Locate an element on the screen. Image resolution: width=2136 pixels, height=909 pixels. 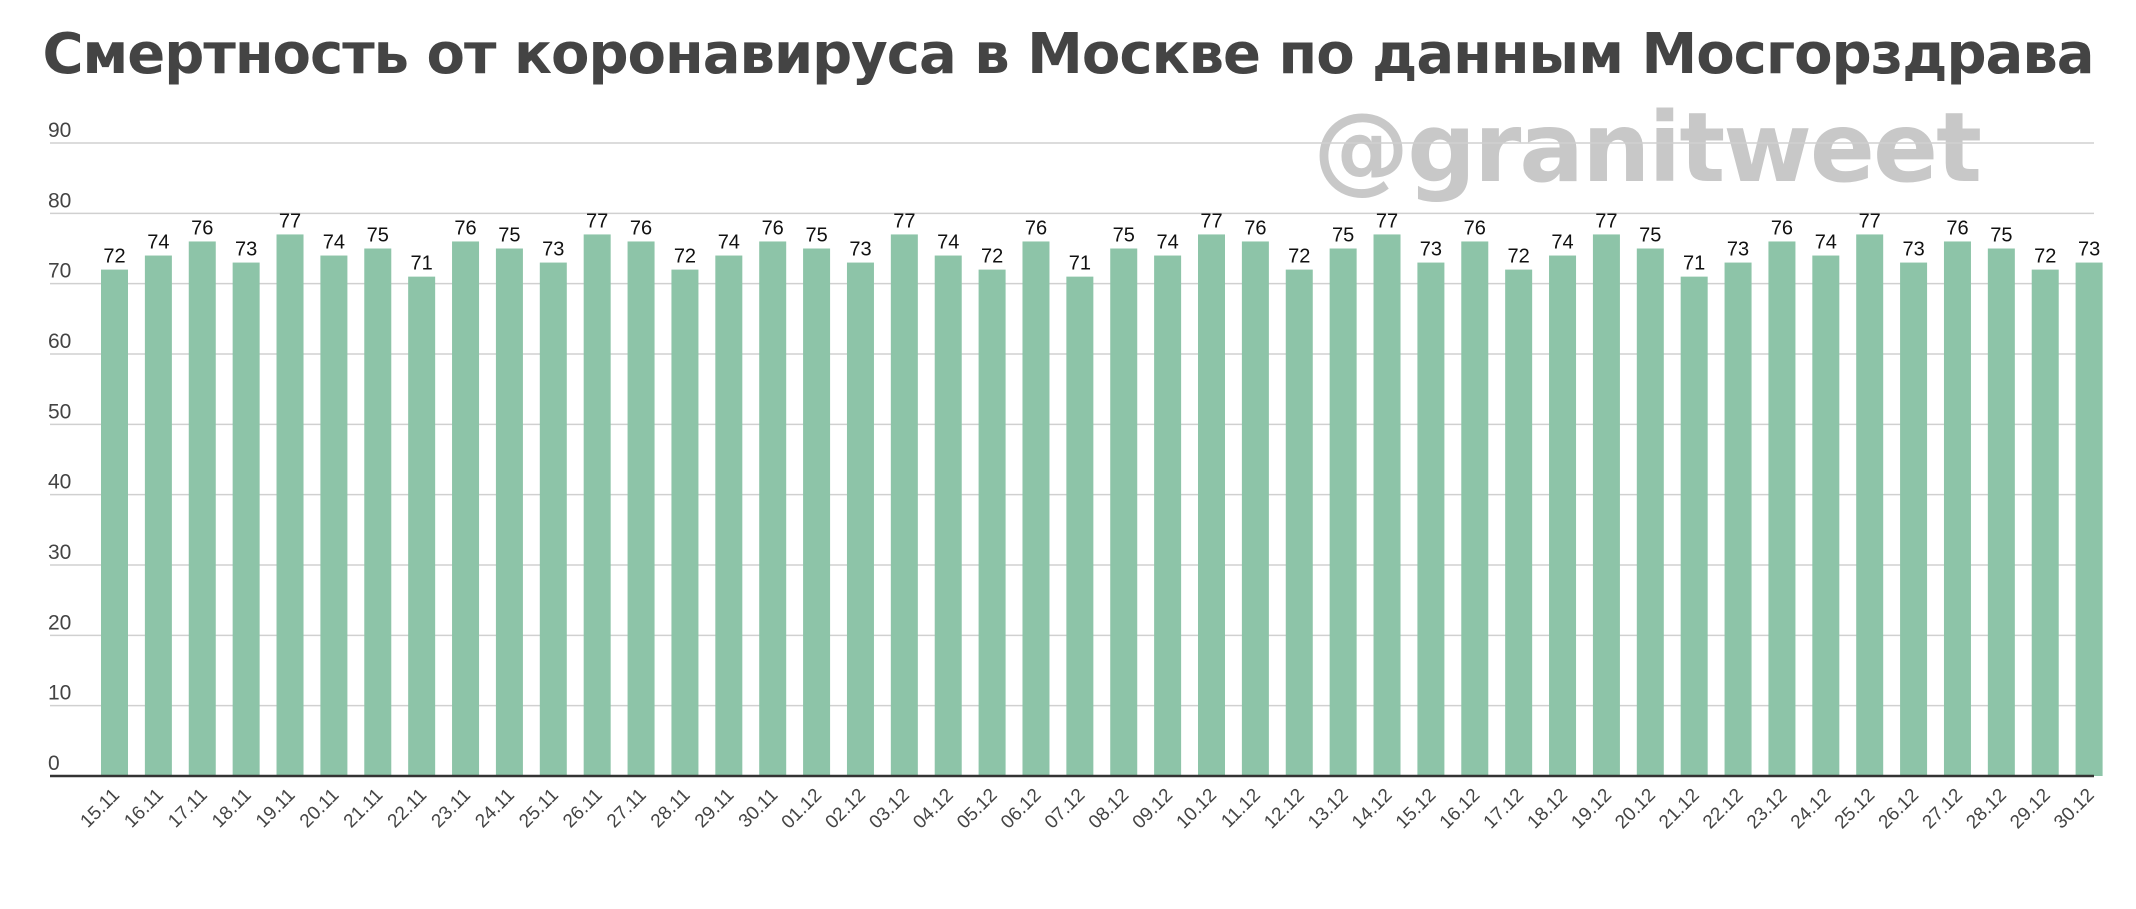
x-tick-label: 02.12 is located at coordinates (846, 809).